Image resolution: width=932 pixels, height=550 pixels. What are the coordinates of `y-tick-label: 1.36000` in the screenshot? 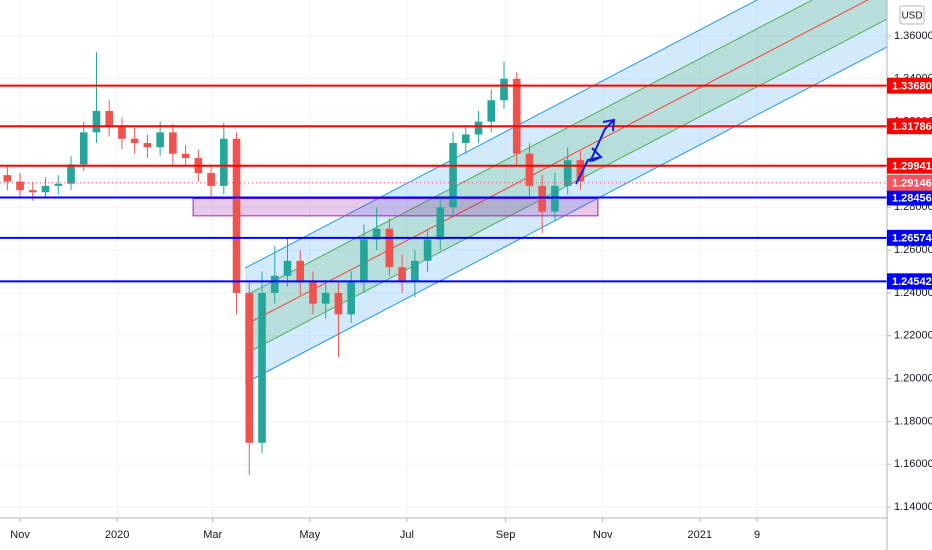 It's located at (913, 36).